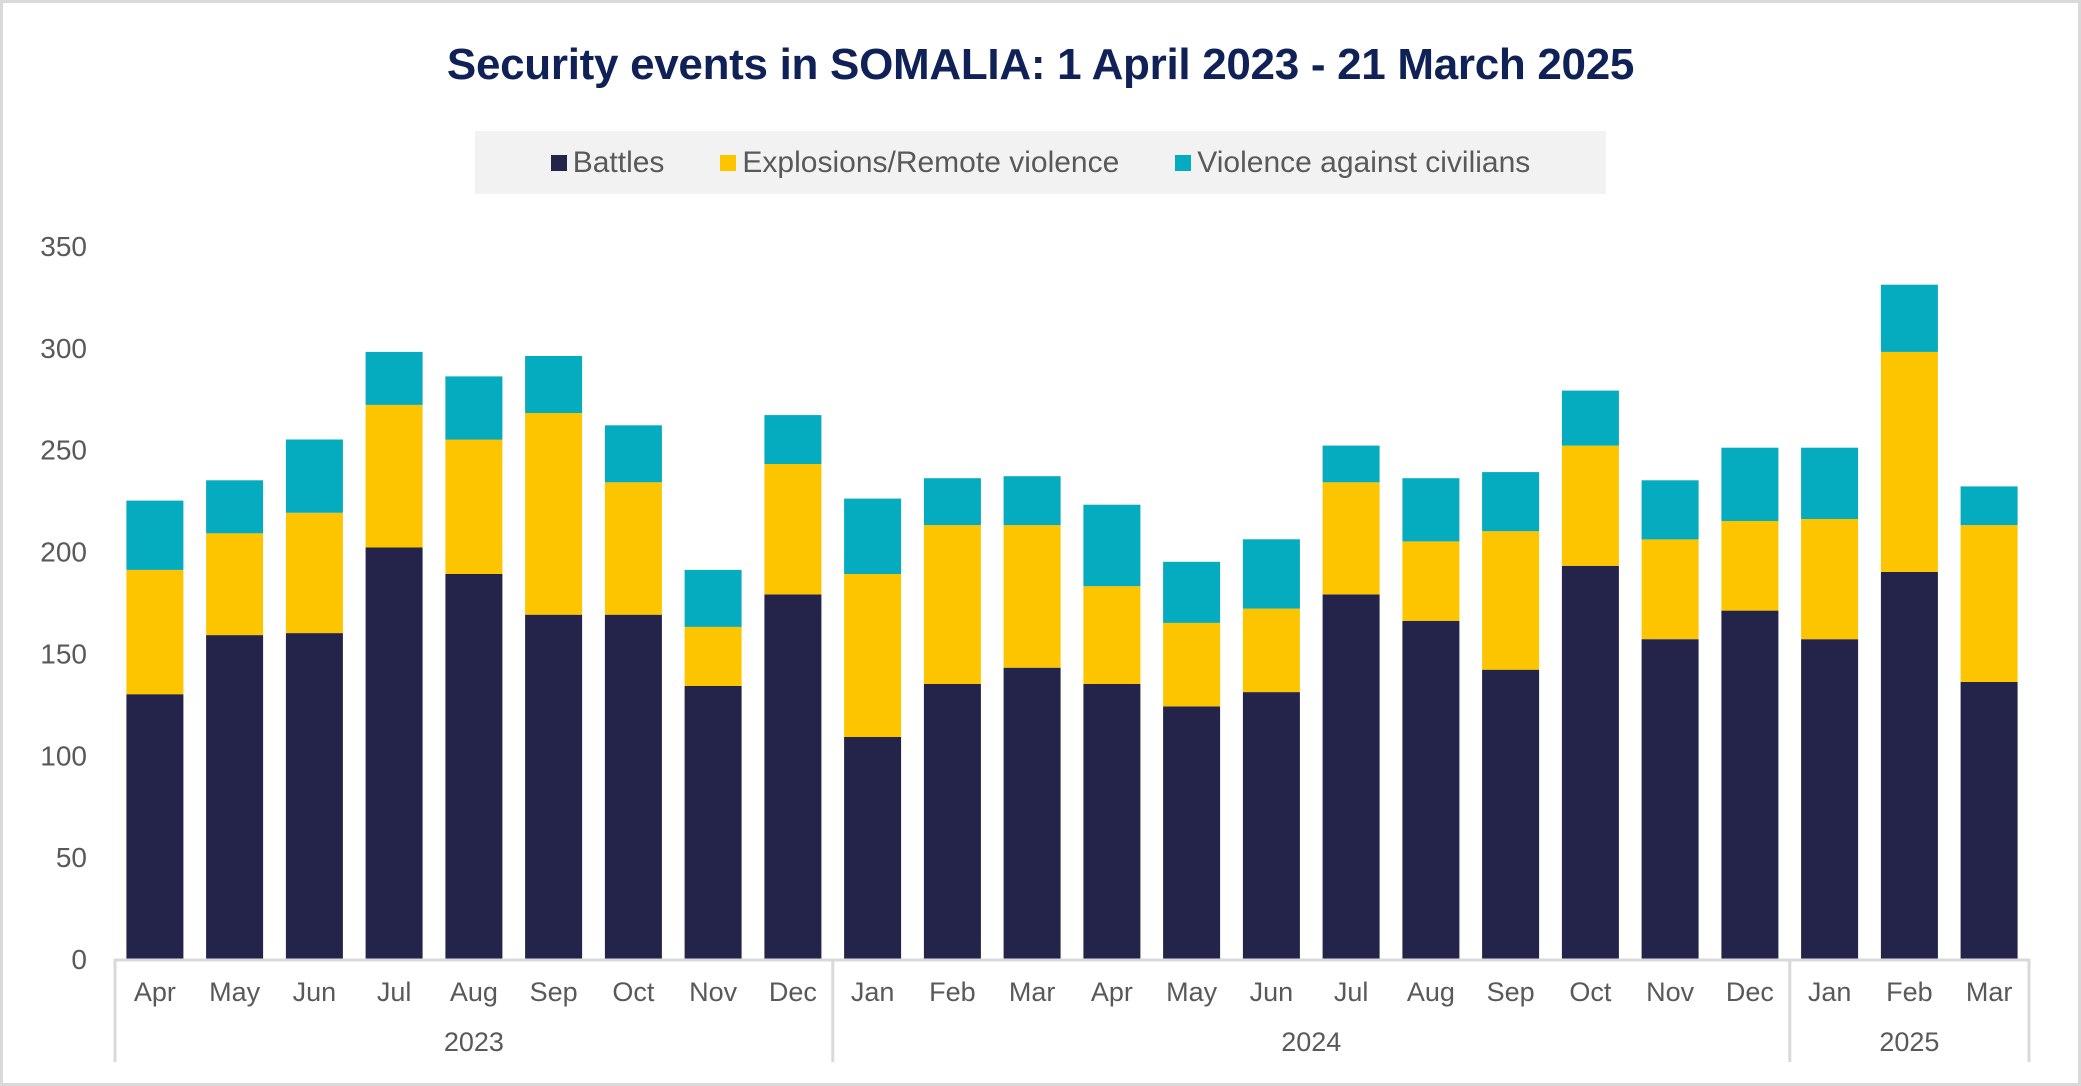 This screenshot has height=1086, width=2081. I want to click on legend-label-explosions: Explosions/Remote violence, so click(931, 162).